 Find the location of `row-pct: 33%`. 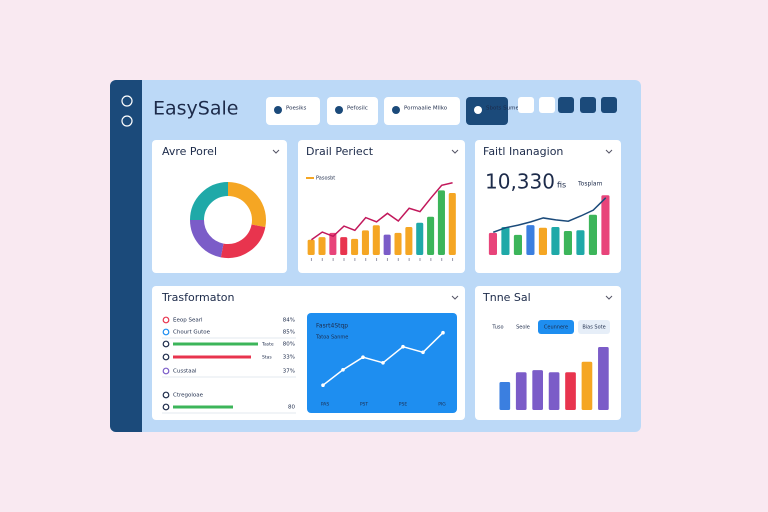

row-pct: 33% is located at coordinates (289, 358).